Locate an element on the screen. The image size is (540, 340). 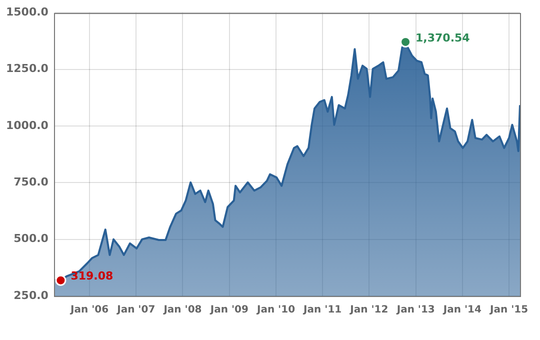
x-tick-label: Jan '08 is located at coordinates (182, 310).